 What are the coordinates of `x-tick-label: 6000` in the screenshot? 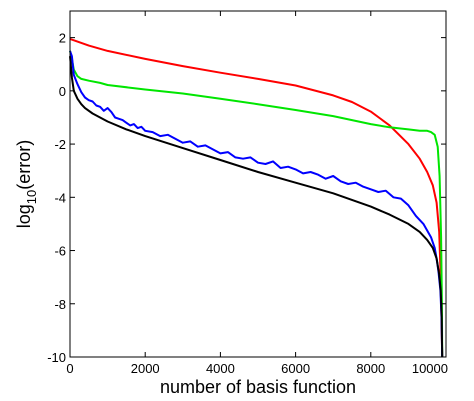 It's located at (295, 368).